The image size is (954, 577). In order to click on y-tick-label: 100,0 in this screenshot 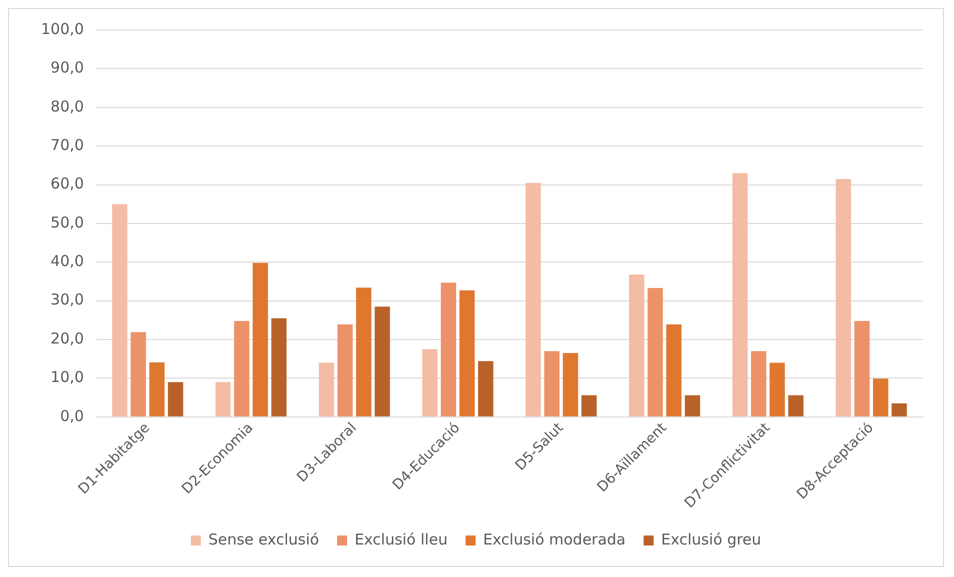, I will do `click(62, 29)`.